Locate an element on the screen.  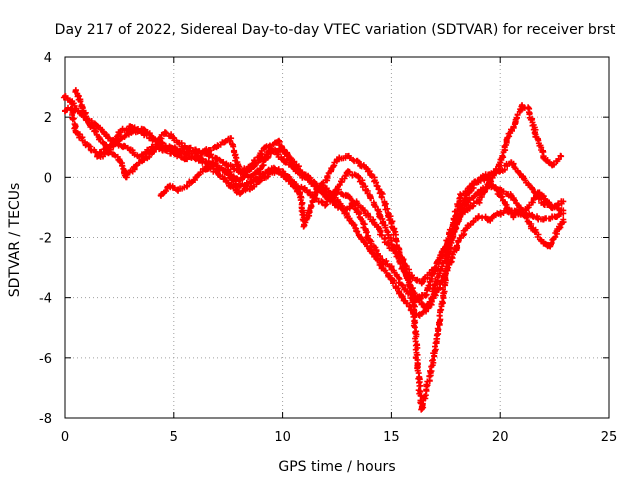
x-tick-label: 5 is located at coordinates (174, 437).